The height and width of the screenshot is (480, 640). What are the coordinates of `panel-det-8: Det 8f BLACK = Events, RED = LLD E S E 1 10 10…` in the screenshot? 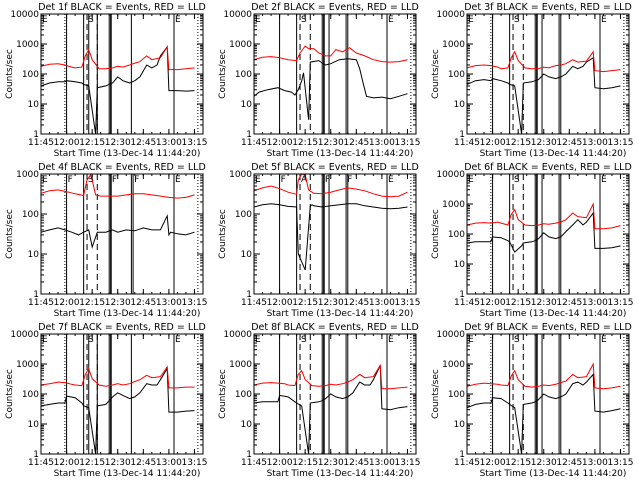 It's located at (319, 400).